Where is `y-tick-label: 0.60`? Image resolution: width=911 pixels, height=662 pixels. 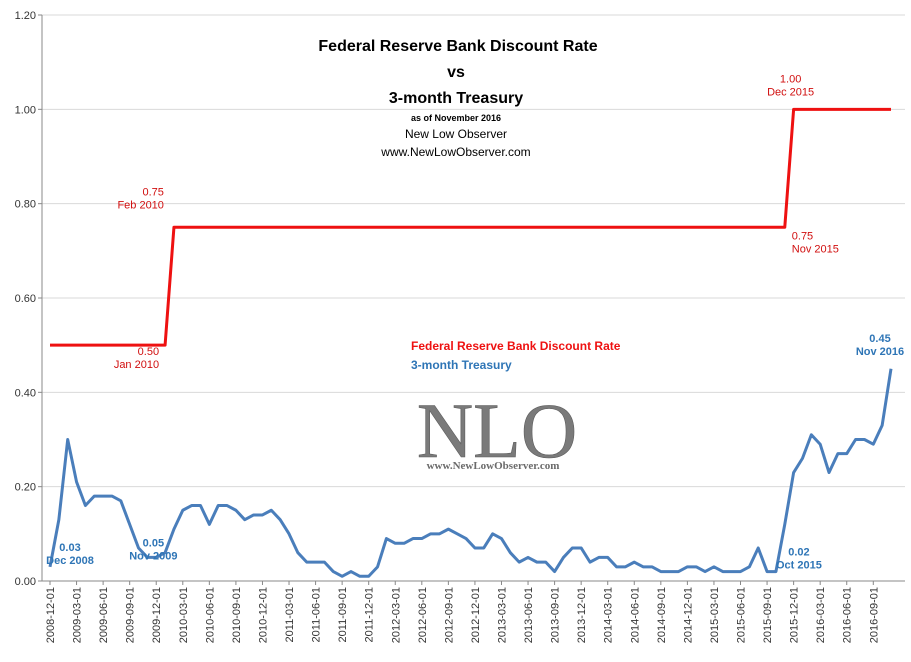
y-tick-label: 0.60 is located at coordinates (25, 299).